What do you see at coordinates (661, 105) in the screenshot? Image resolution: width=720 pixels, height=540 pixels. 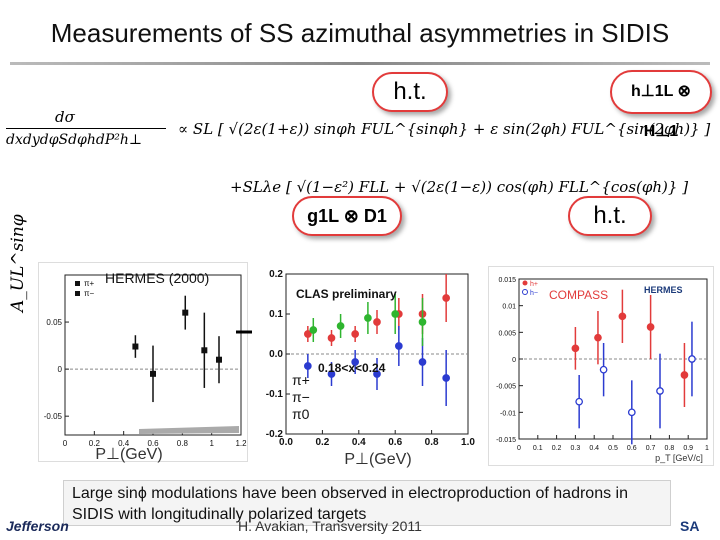 I see `bubble-h-product: h⊥1L ⊗ H⊥1` at bounding box center [661, 105].